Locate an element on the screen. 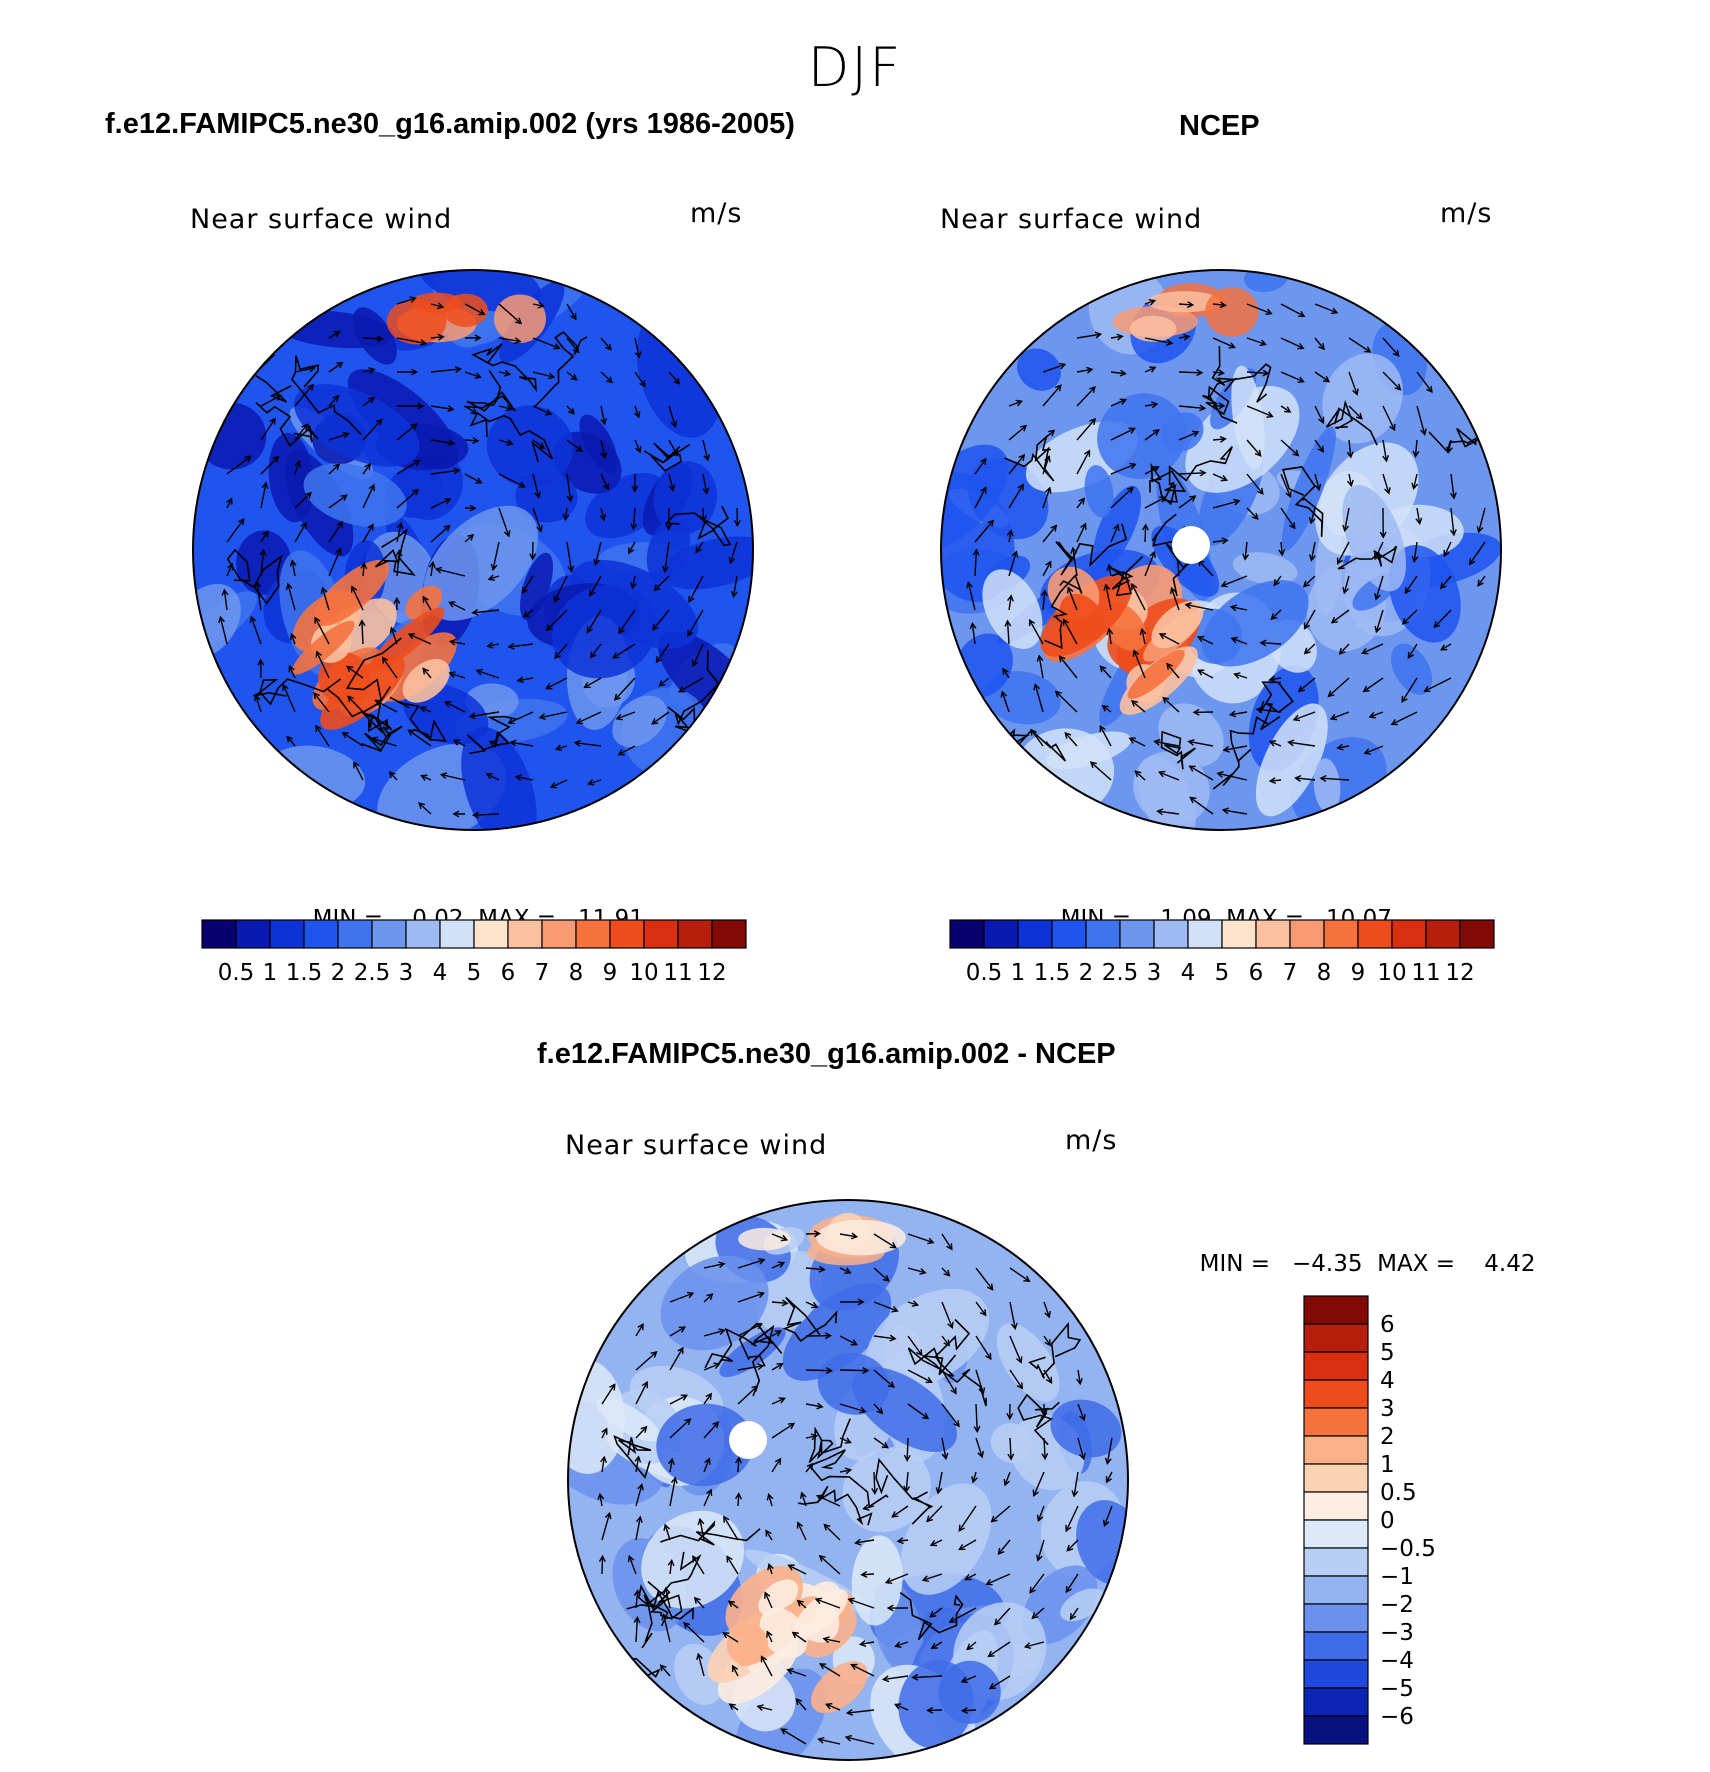  obs-panel-title: NCEP is located at coordinates (1219, 126).